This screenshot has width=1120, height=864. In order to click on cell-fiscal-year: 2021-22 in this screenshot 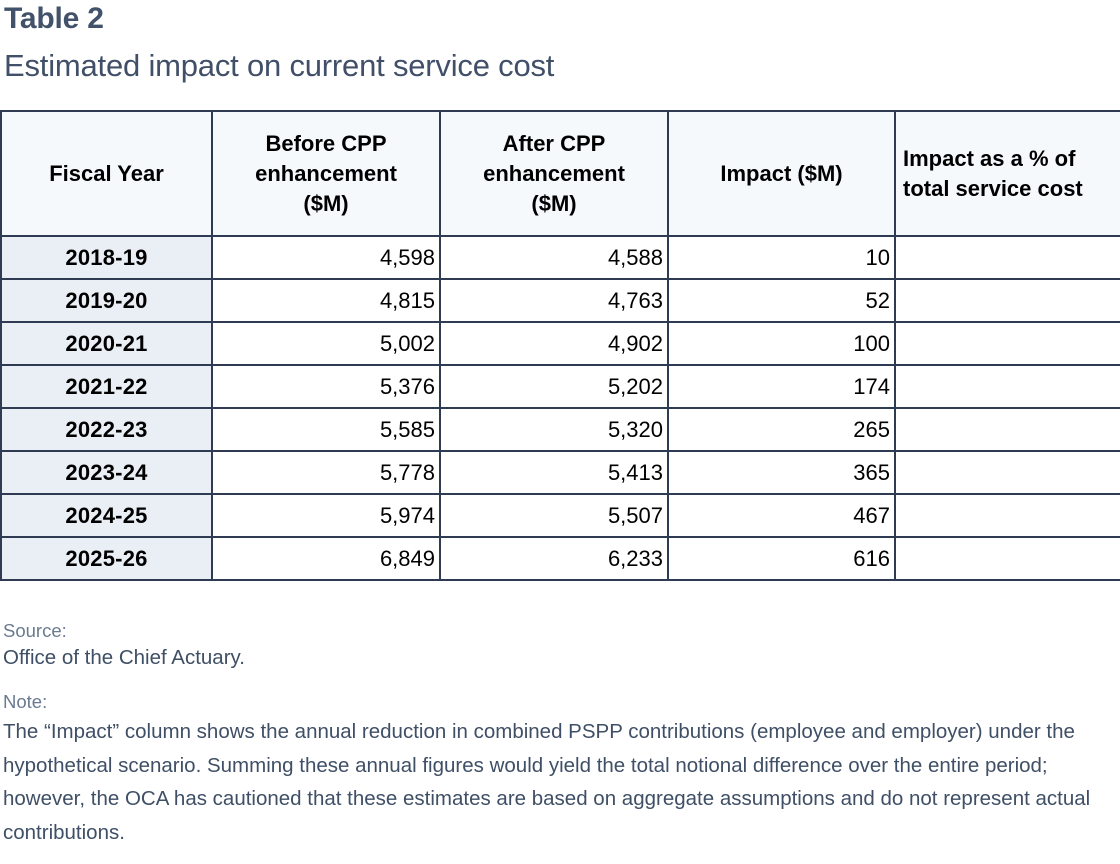, I will do `click(106, 386)`.